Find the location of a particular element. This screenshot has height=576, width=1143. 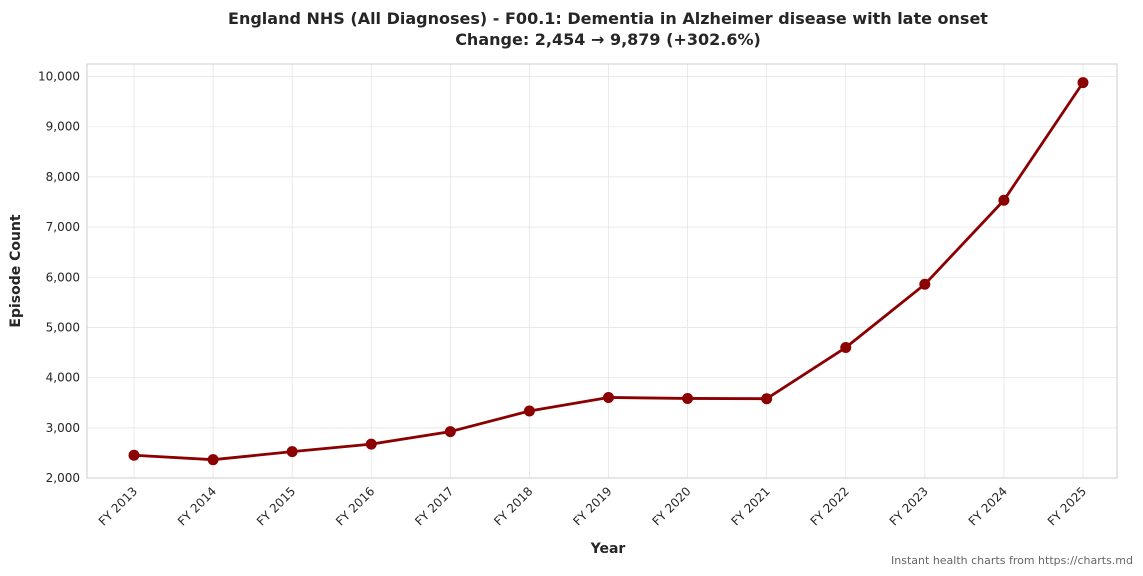

y-tick-label: 4,000 is located at coordinates (63, 378).